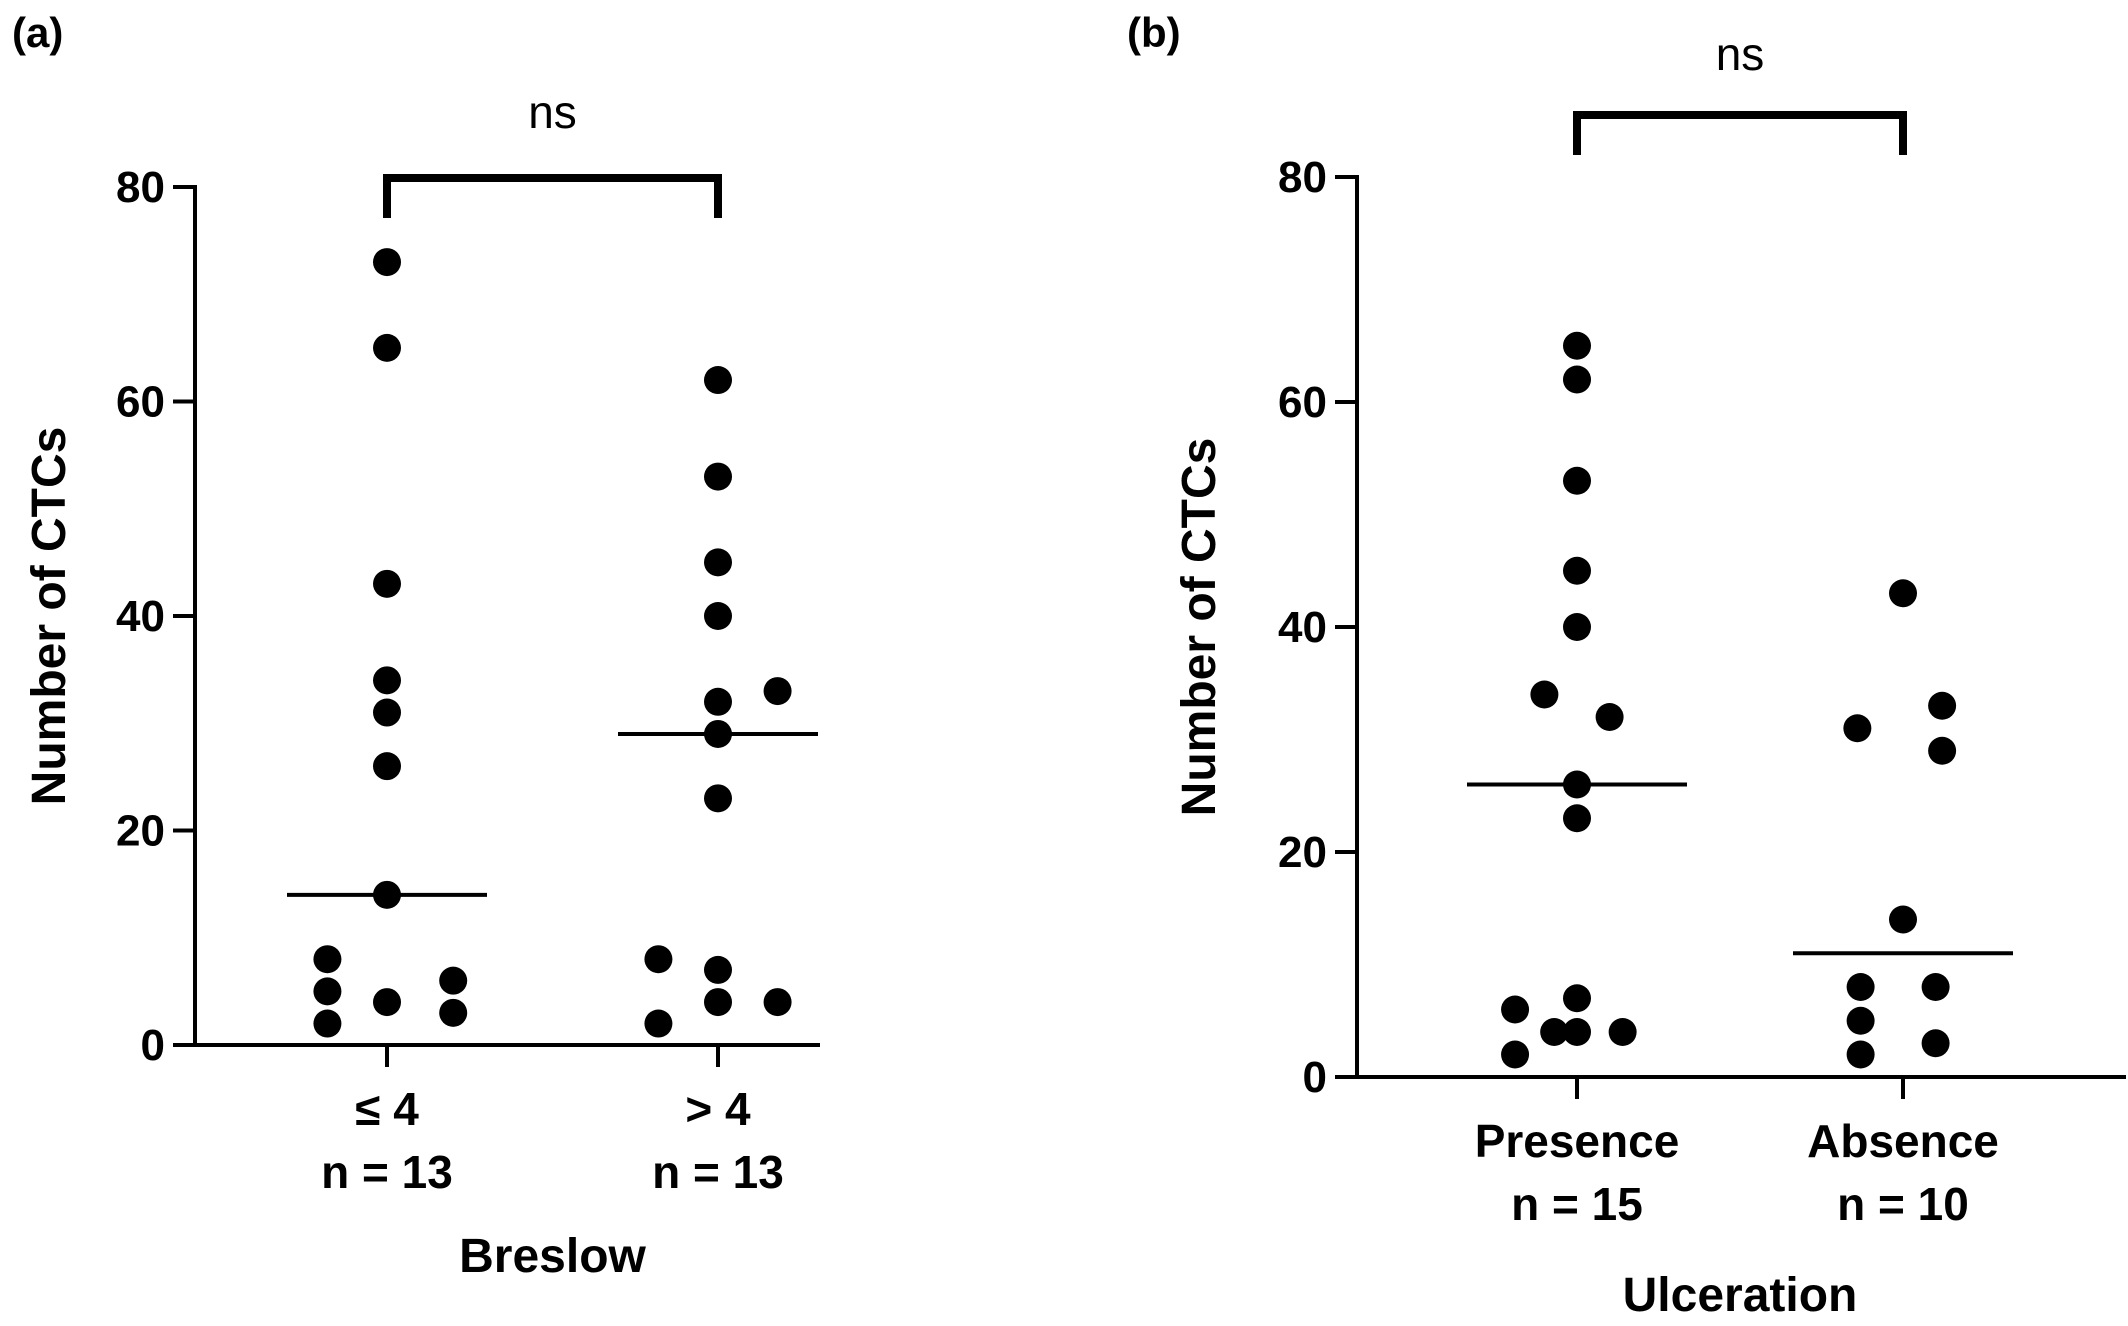 The image size is (2128, 1326). Describe the element at coordinates (1740, 1295) in the screenshot. I see `x-axis-label: Ulceration` at that location.